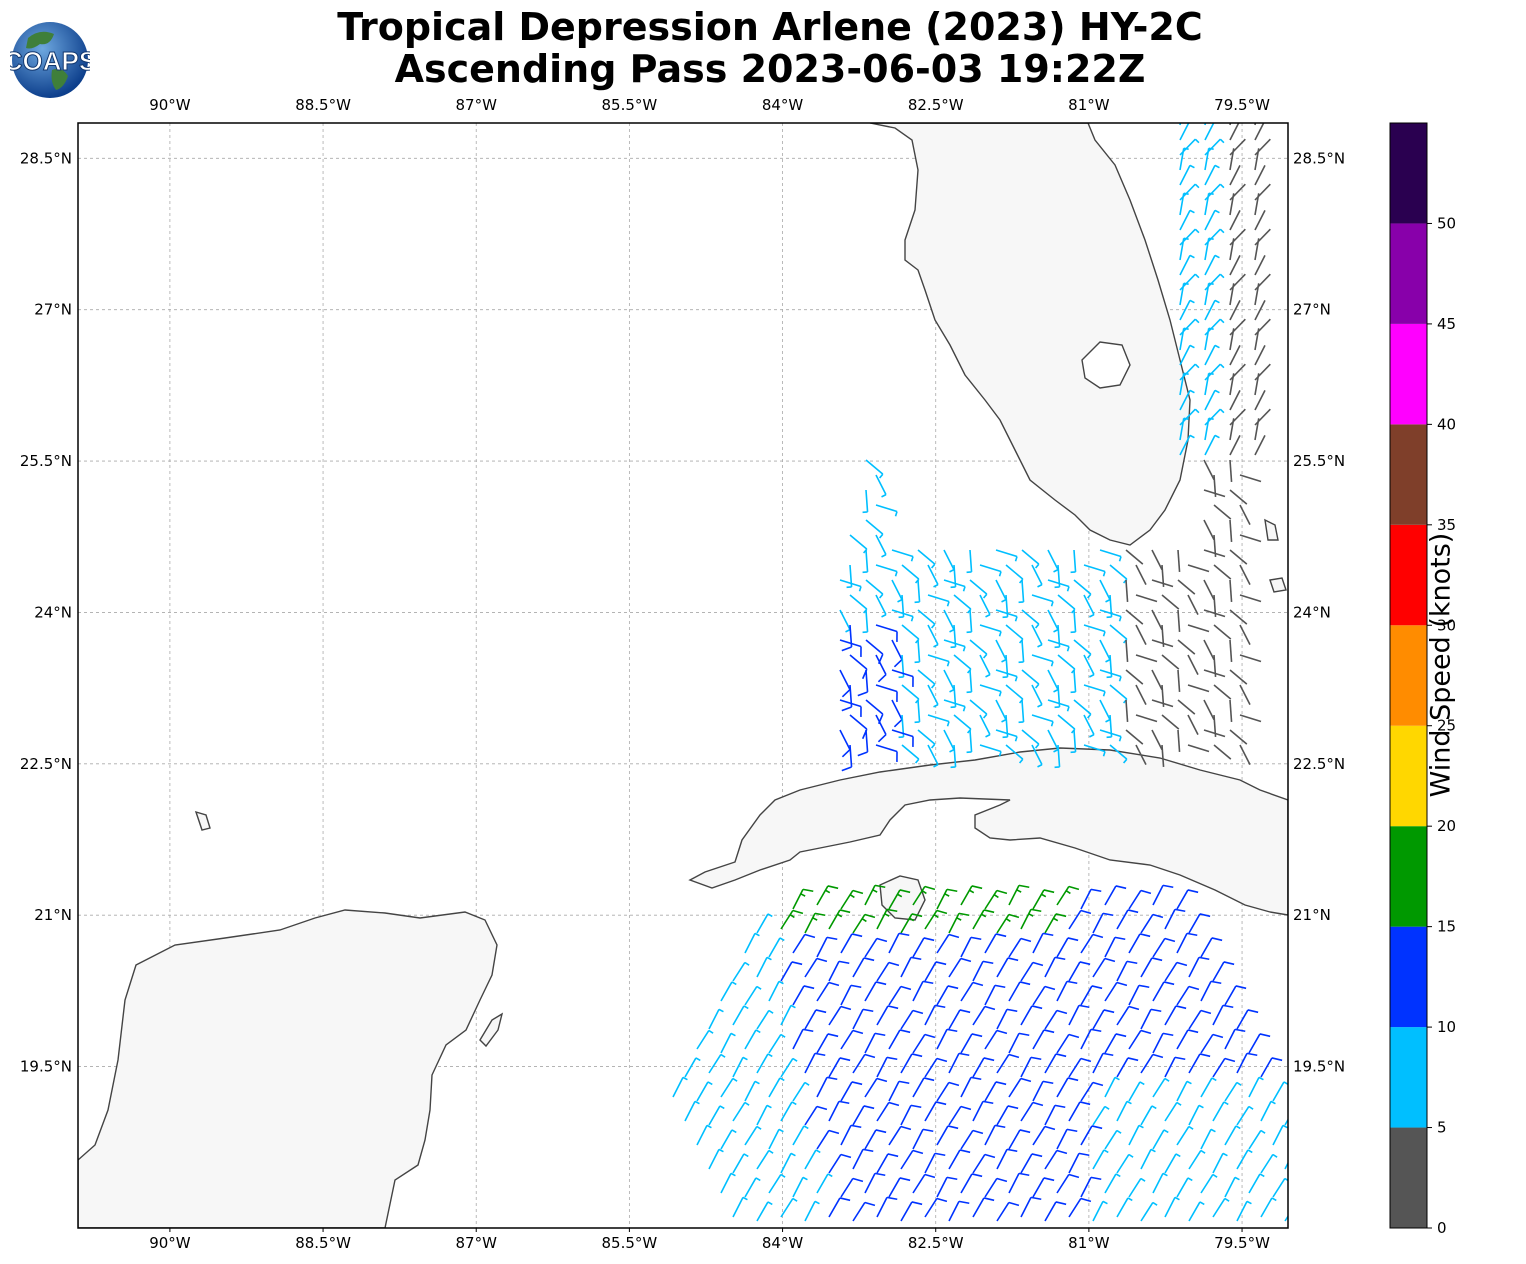 The width and height of the screenshot is (1526, 1264). What do you see at coordinates (1441, 665) in the screenshot?
I see `colorbar-label: Wind Speed (knots)` at bounding box center [1441, 665].